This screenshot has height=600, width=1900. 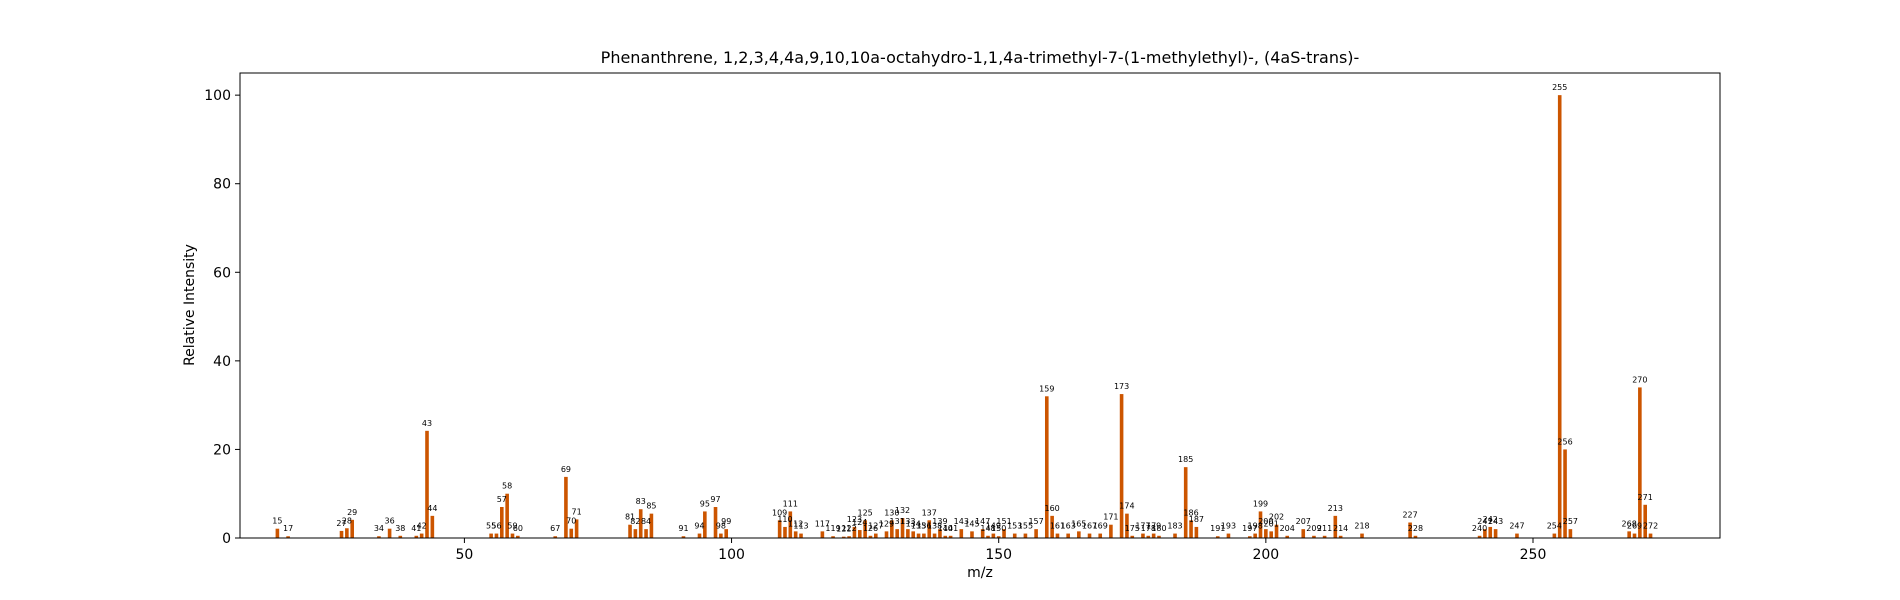 What do you see at coordinates (1249, 528) in the screenshot?
I see `peak-label-197: 197` at bounding box center [1249, 528].